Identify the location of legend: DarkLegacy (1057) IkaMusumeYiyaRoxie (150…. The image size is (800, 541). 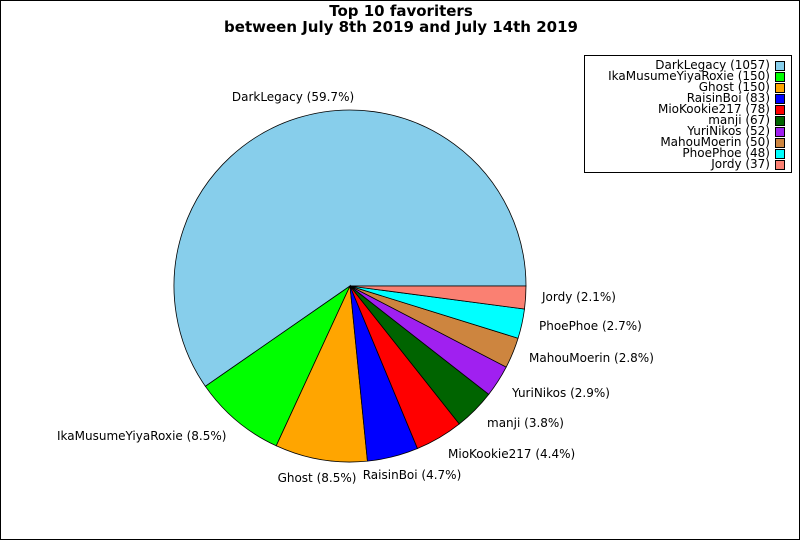
(688, 114).